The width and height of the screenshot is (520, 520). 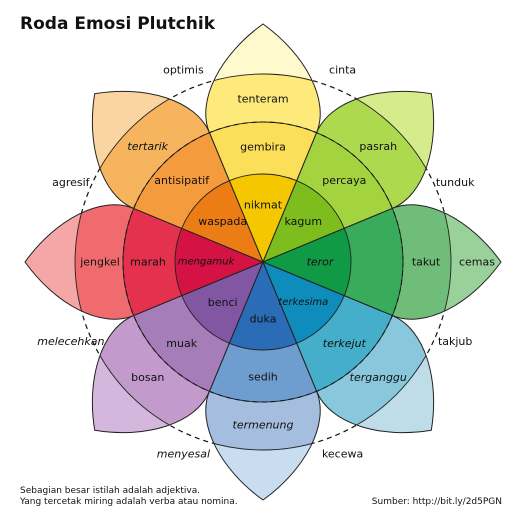 What do you see at coordinates (183, 69) in the screenshot?
I see `dyad-label-7: optimis` at bounding box center [183, 69].